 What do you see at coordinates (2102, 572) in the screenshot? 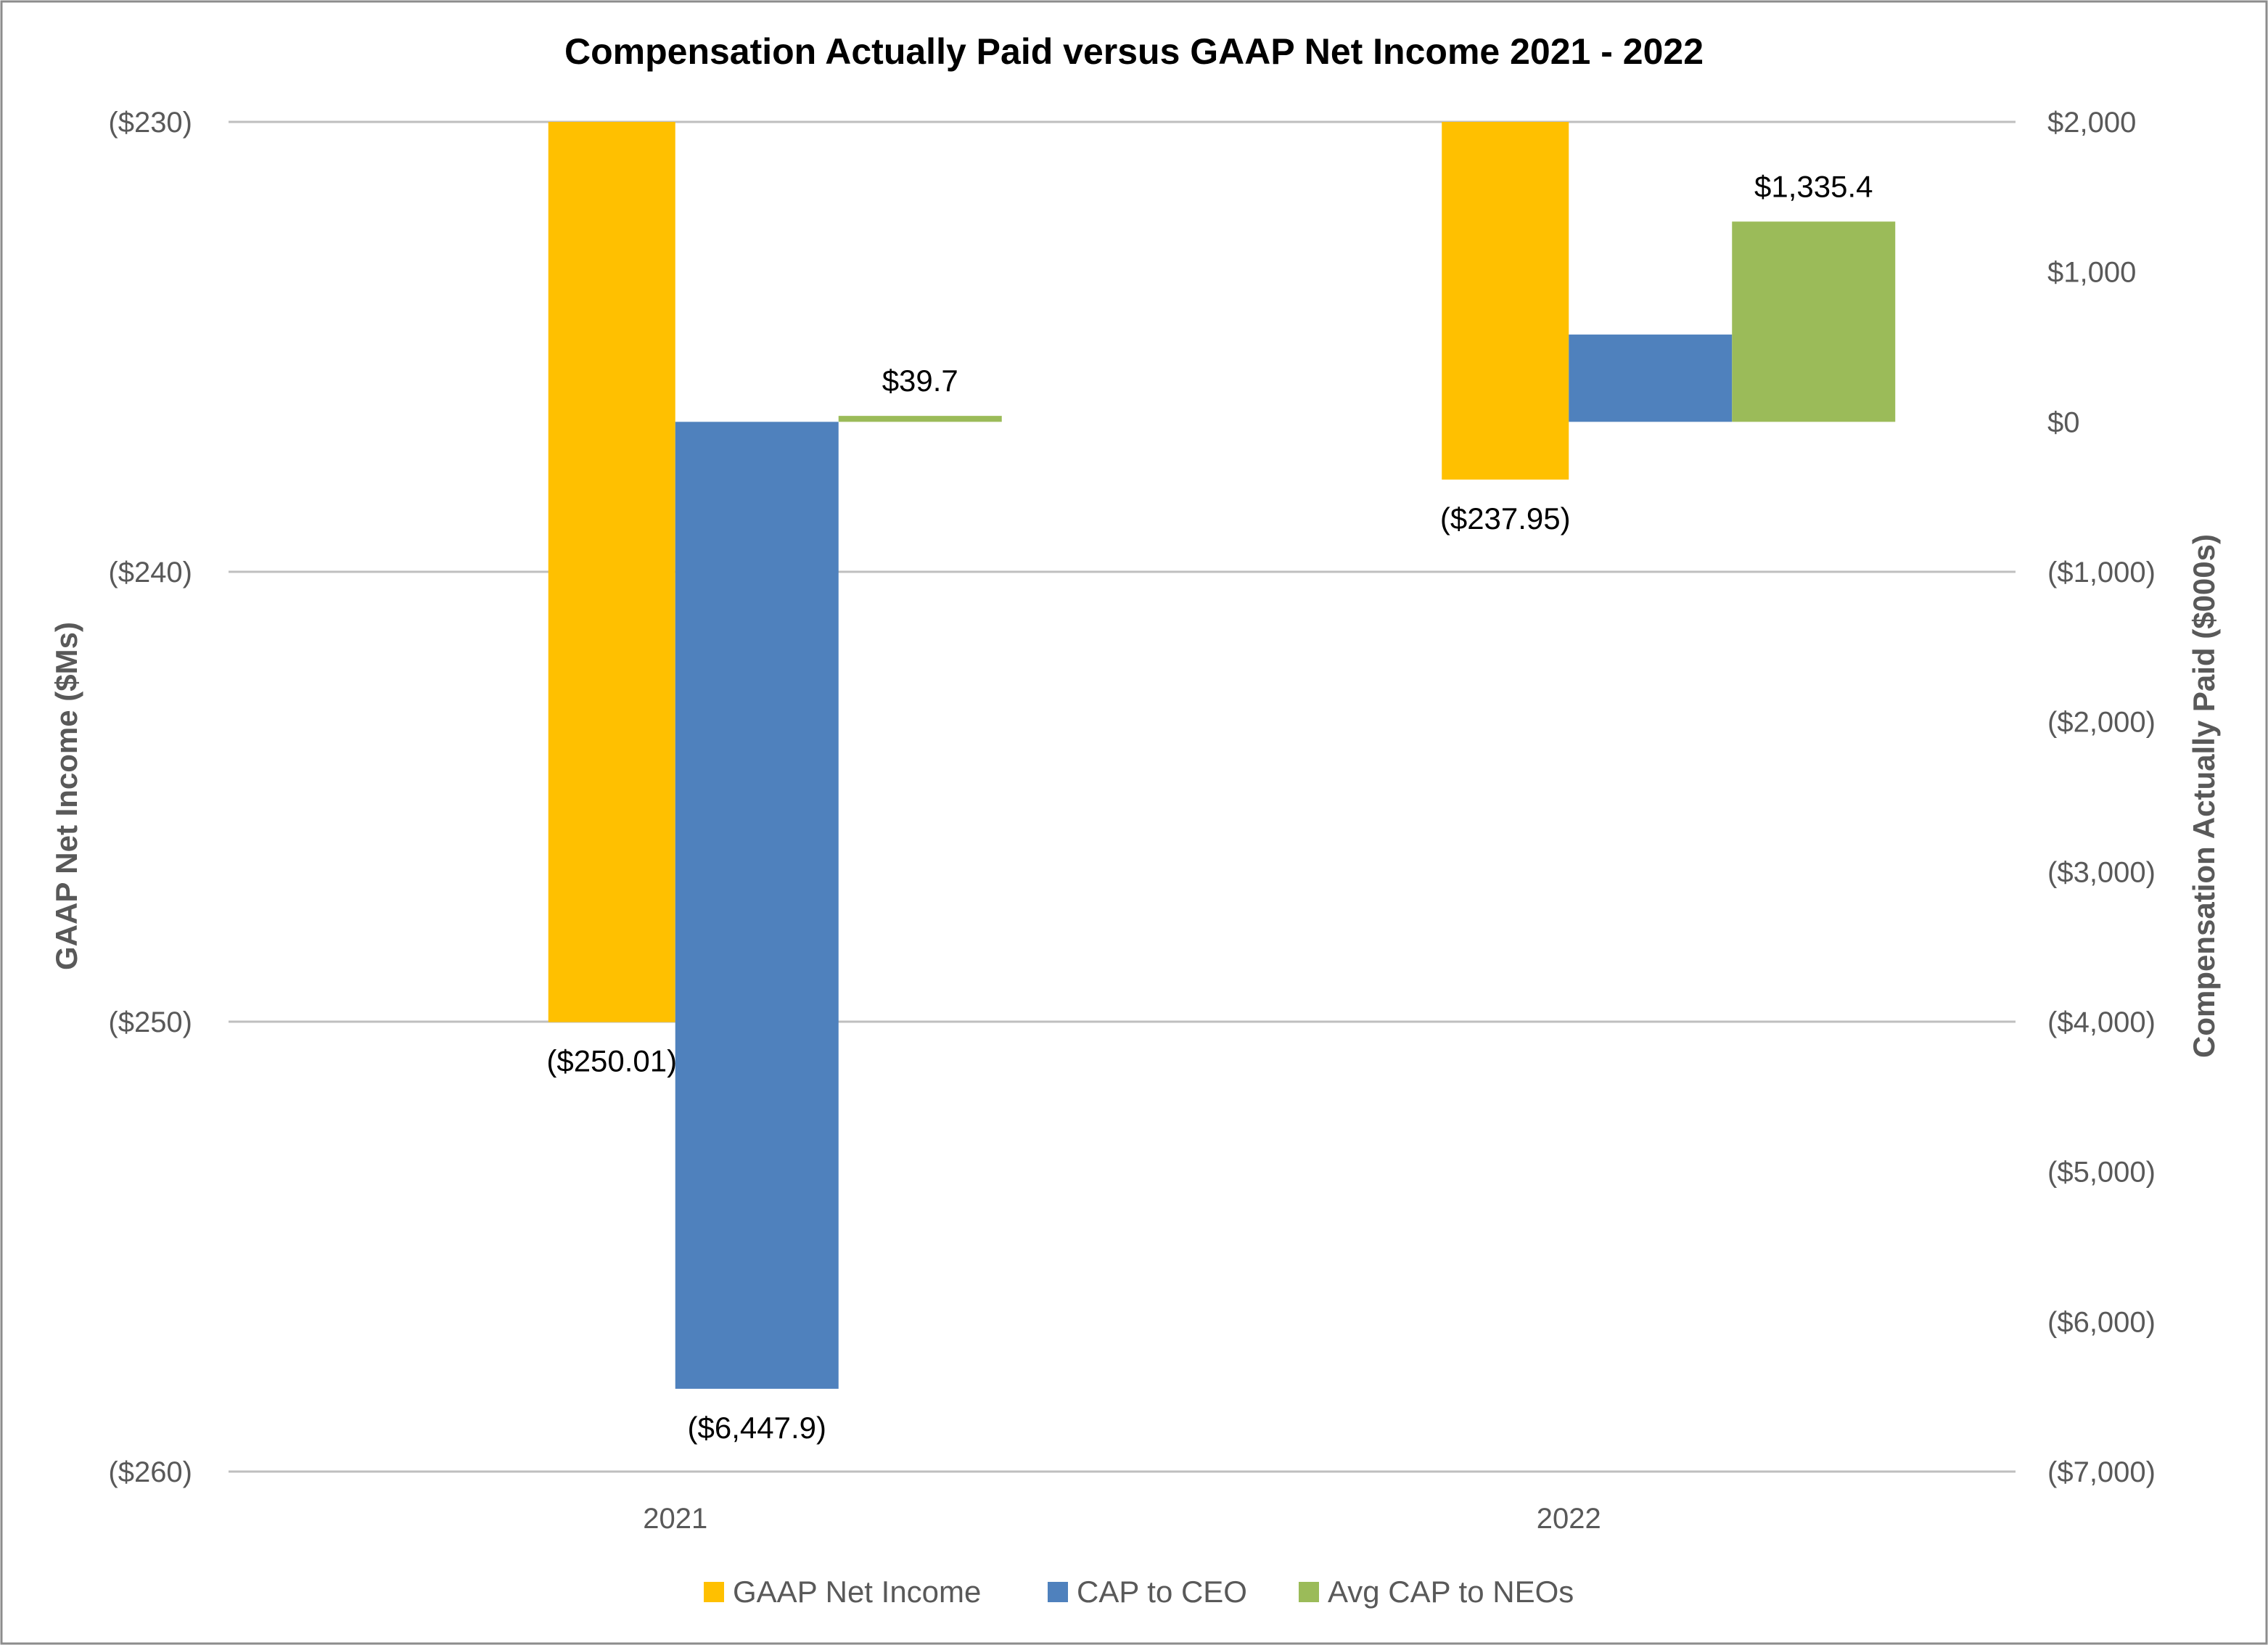
I see `right-tick-label: ($1,000)` at bounding box center [2102, 572].